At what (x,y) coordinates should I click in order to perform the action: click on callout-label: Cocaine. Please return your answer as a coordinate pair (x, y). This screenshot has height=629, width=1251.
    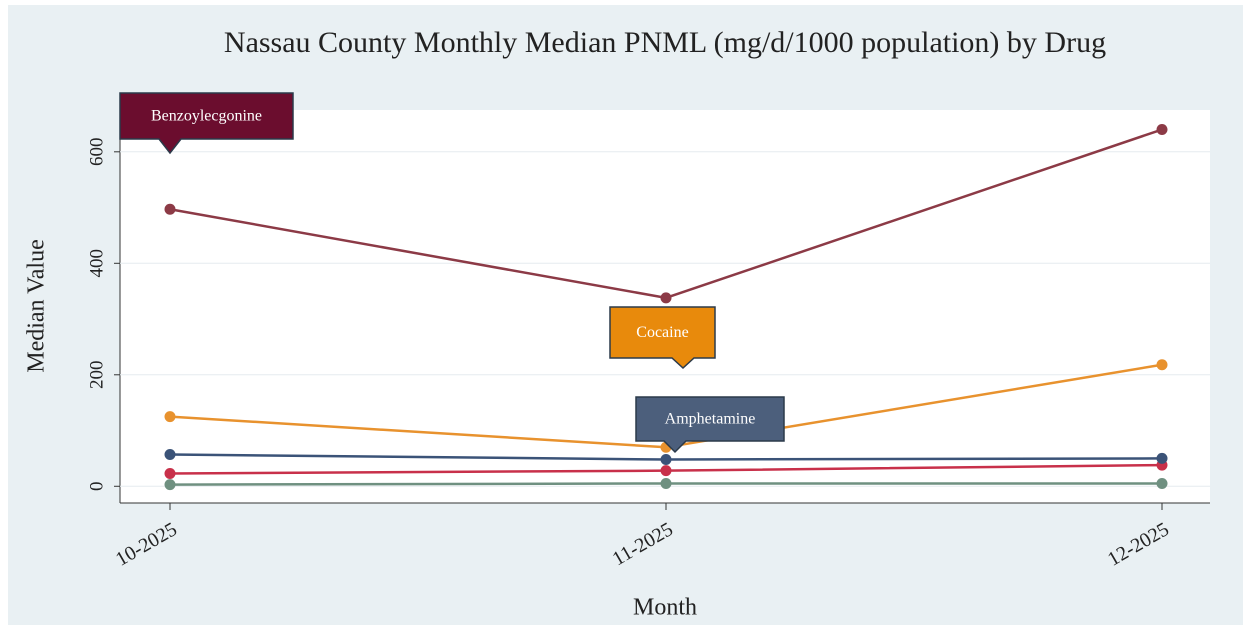
    Looking at the image, I should click on (662, 332).